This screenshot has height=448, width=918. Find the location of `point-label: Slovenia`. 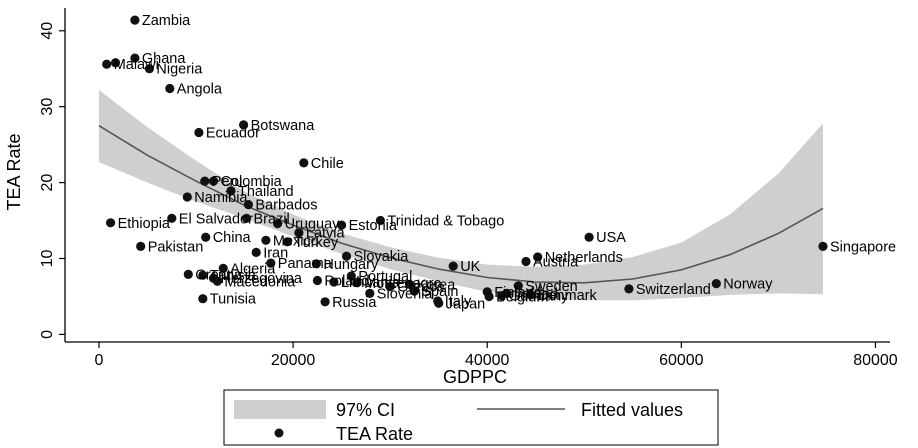

point-label: Slovenia is located at coordinates (405, 294).